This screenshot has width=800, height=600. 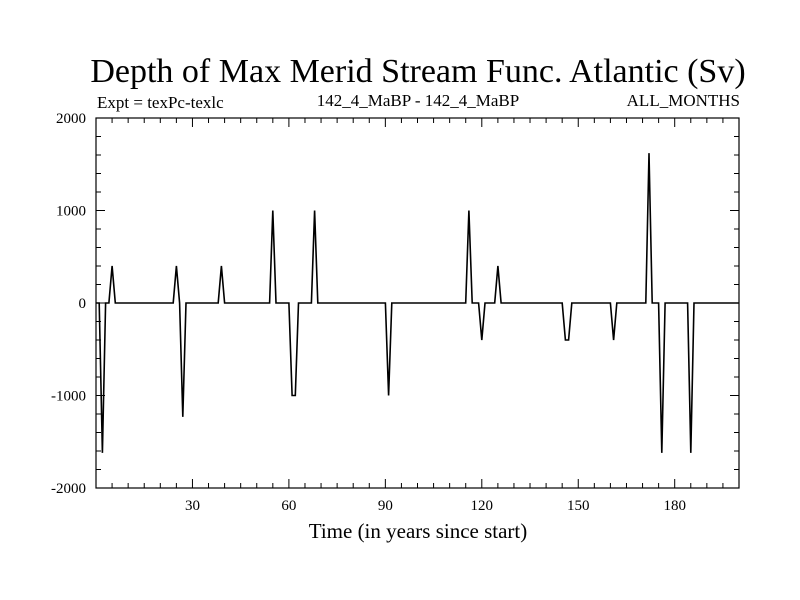 I want to click on experiment-label: Expt = texPc-texlc, so click(x=160, y=102).